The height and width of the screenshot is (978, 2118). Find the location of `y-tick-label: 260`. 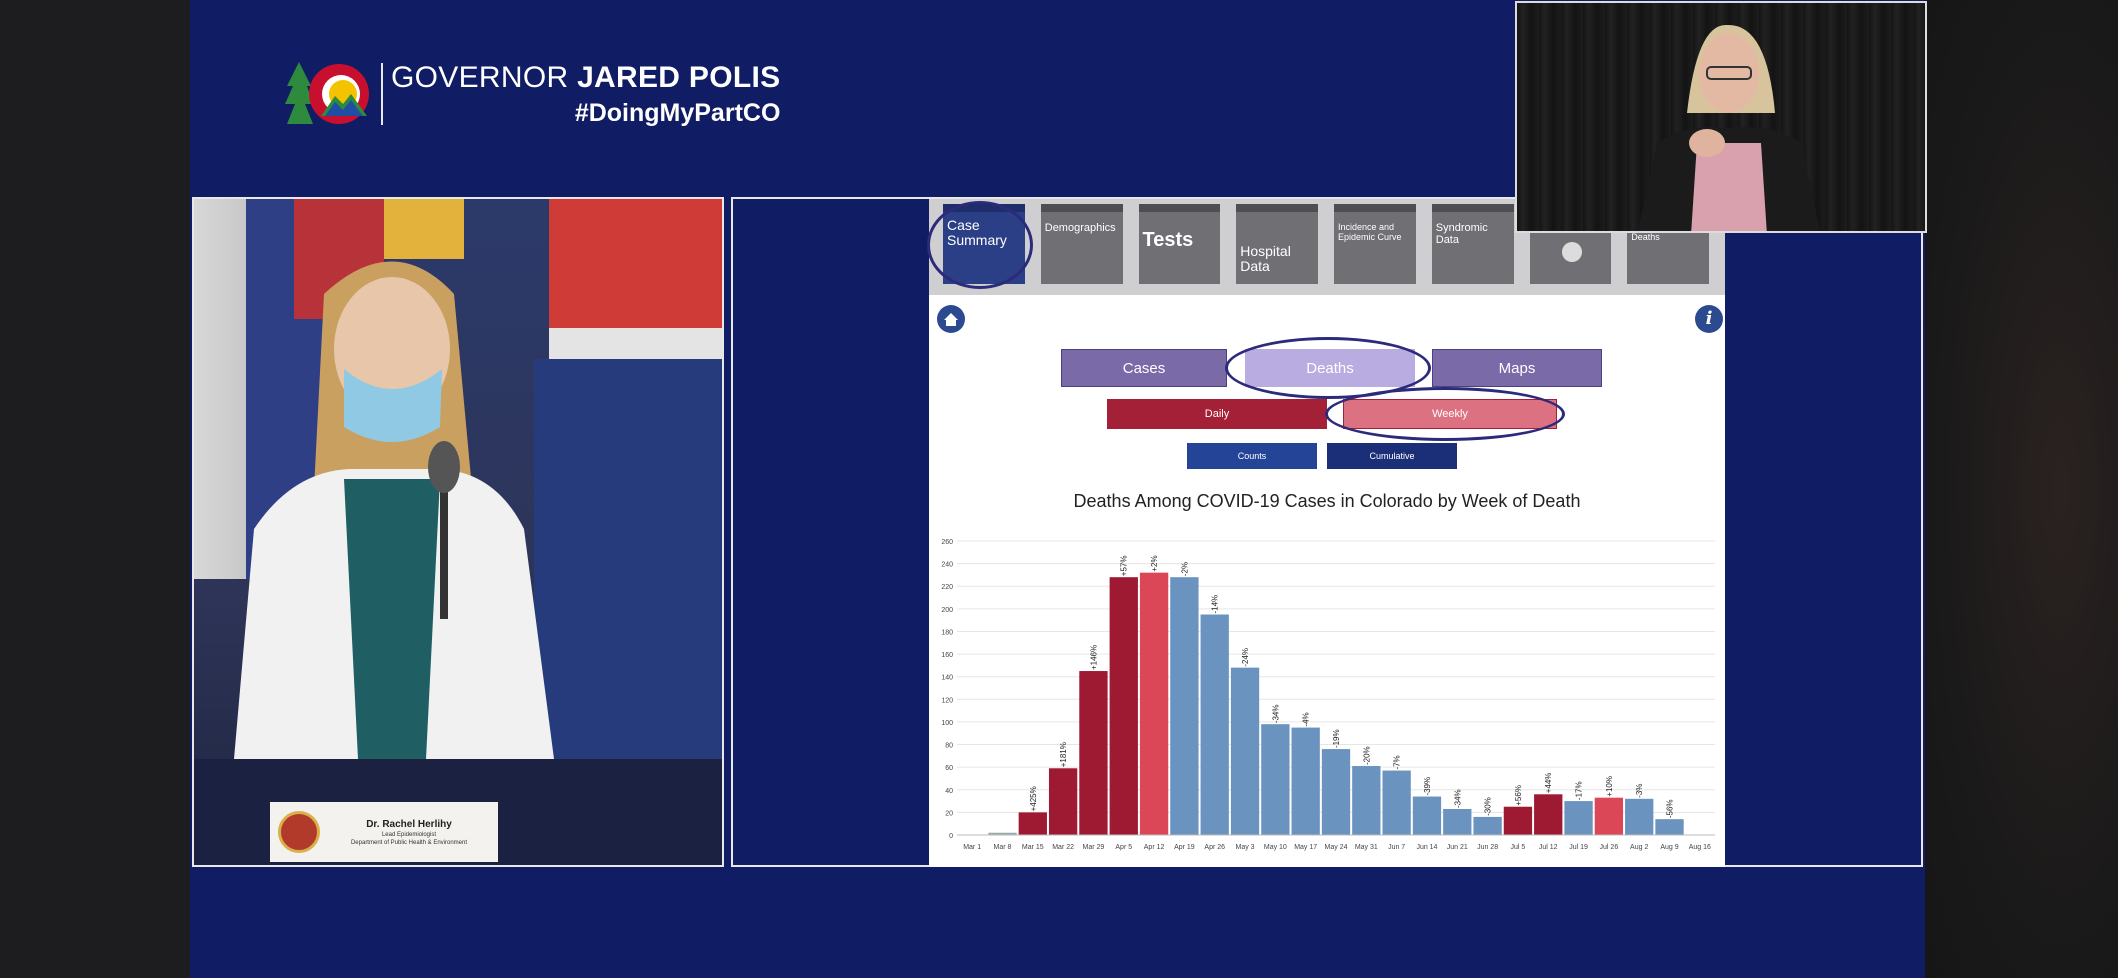

y-tick-label: 260 is located at coordinates (947, 542).